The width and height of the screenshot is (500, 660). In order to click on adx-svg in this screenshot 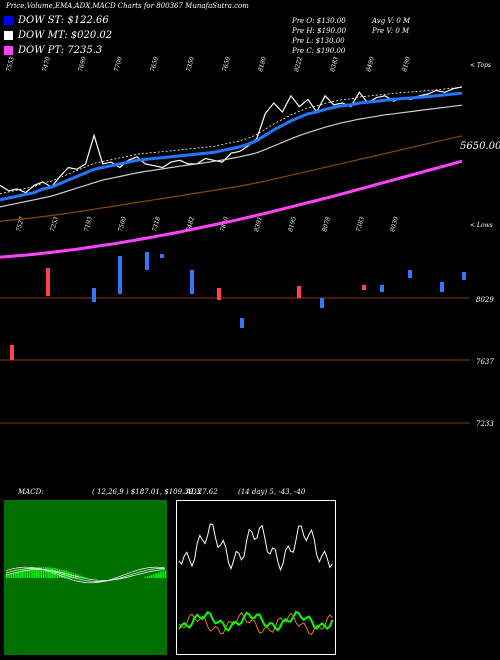, I will do `click(256, 579)`.